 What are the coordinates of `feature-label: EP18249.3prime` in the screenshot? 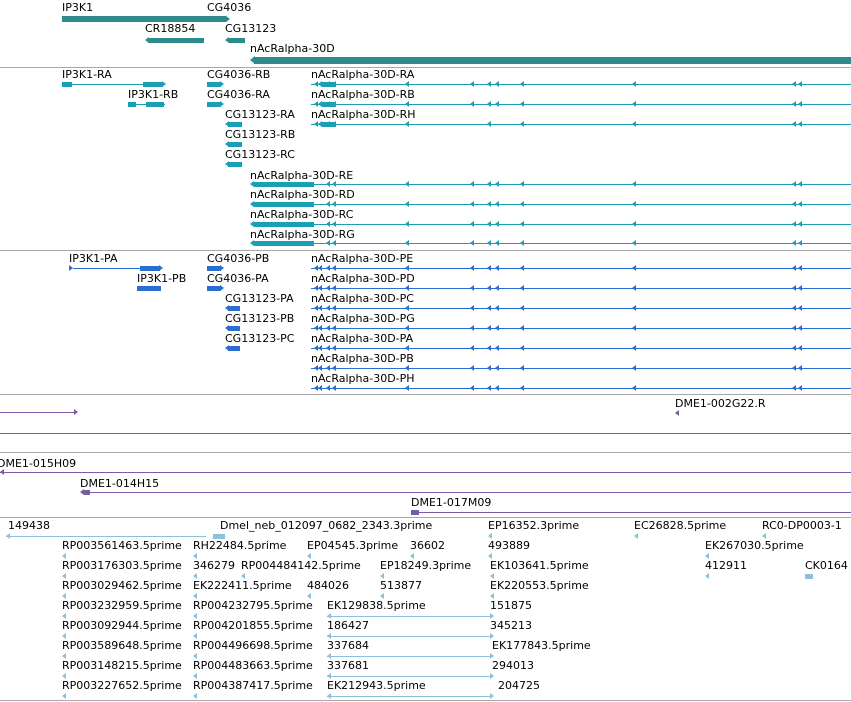 It's located at (426, 565).